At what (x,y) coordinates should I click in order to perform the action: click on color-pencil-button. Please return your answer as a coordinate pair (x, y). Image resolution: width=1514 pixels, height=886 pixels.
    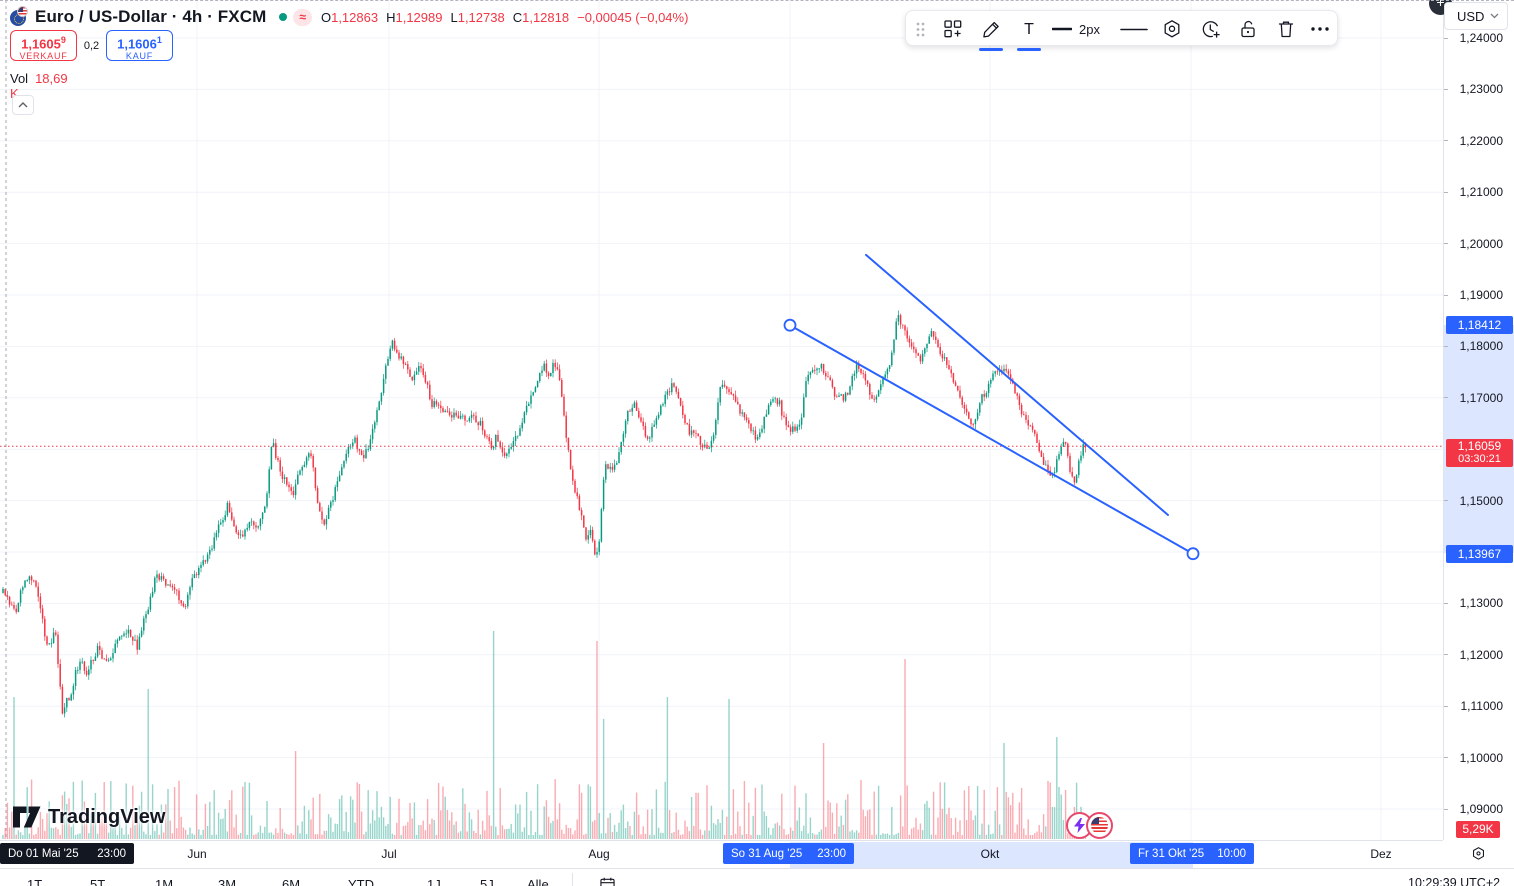
    Looking at the image, I should click on (991, 31).